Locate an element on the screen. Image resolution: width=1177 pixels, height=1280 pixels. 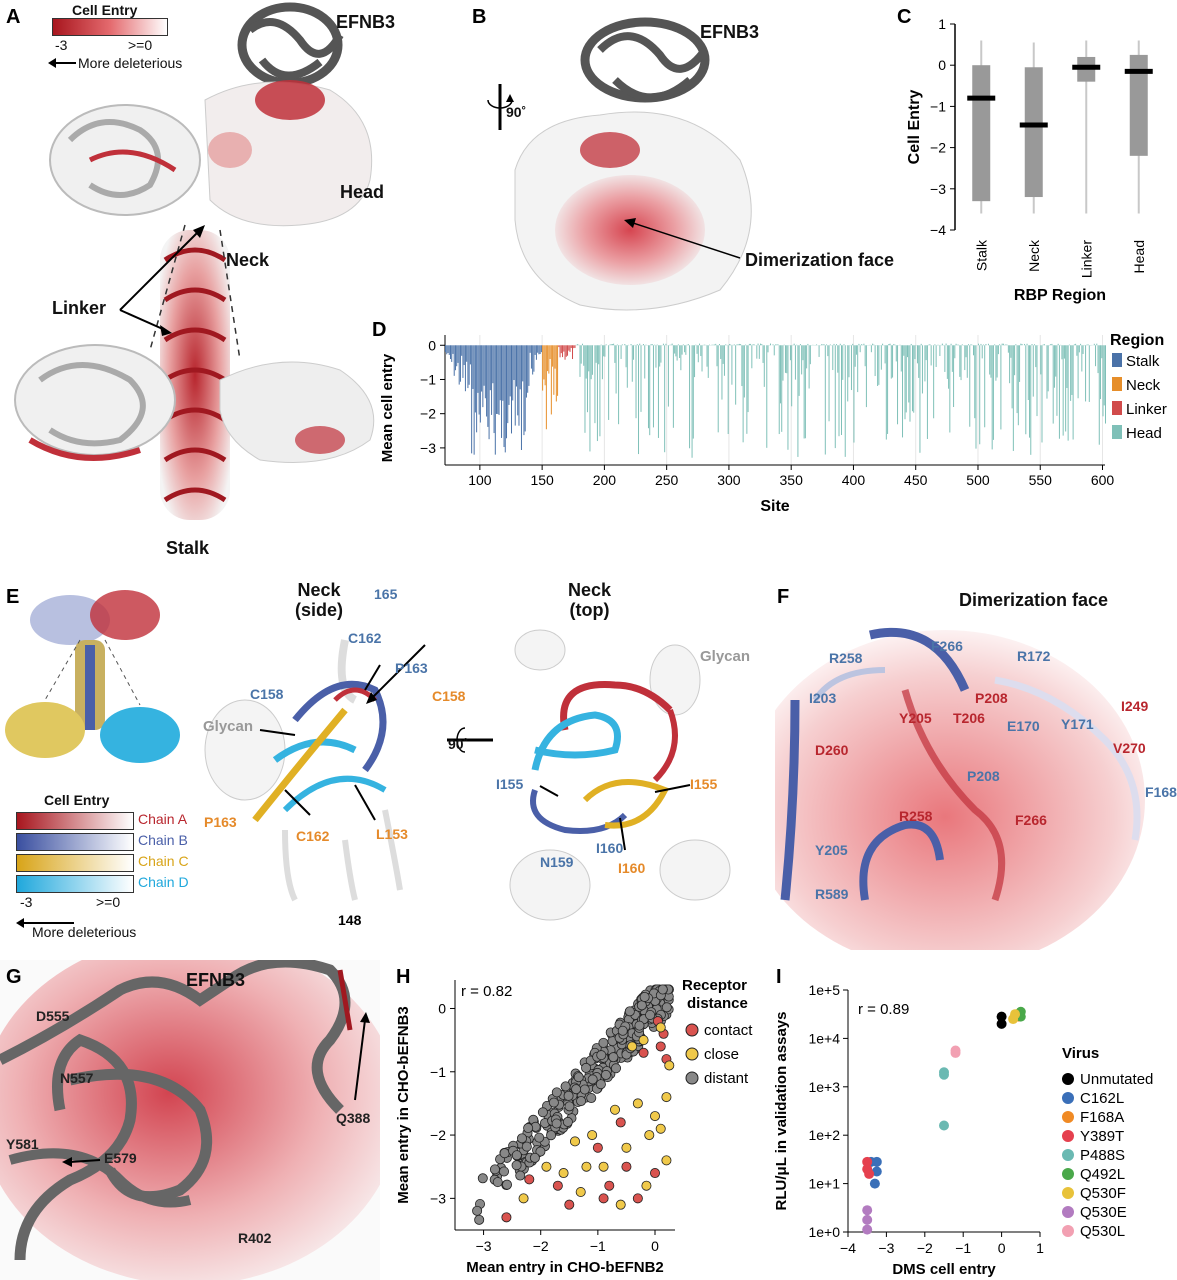
x-axis-label: RBP Region is located at coordinates (1060, 295).